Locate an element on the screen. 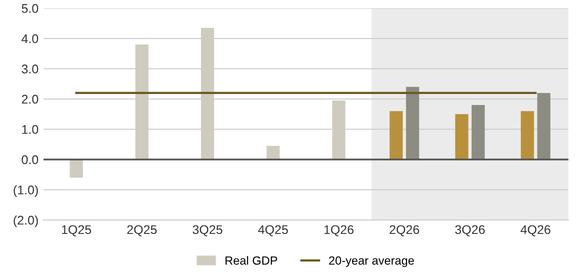 The width and height of the screenshot is (580, 275). y-tick-label: 2.0 is located at coordinates (30, 99).